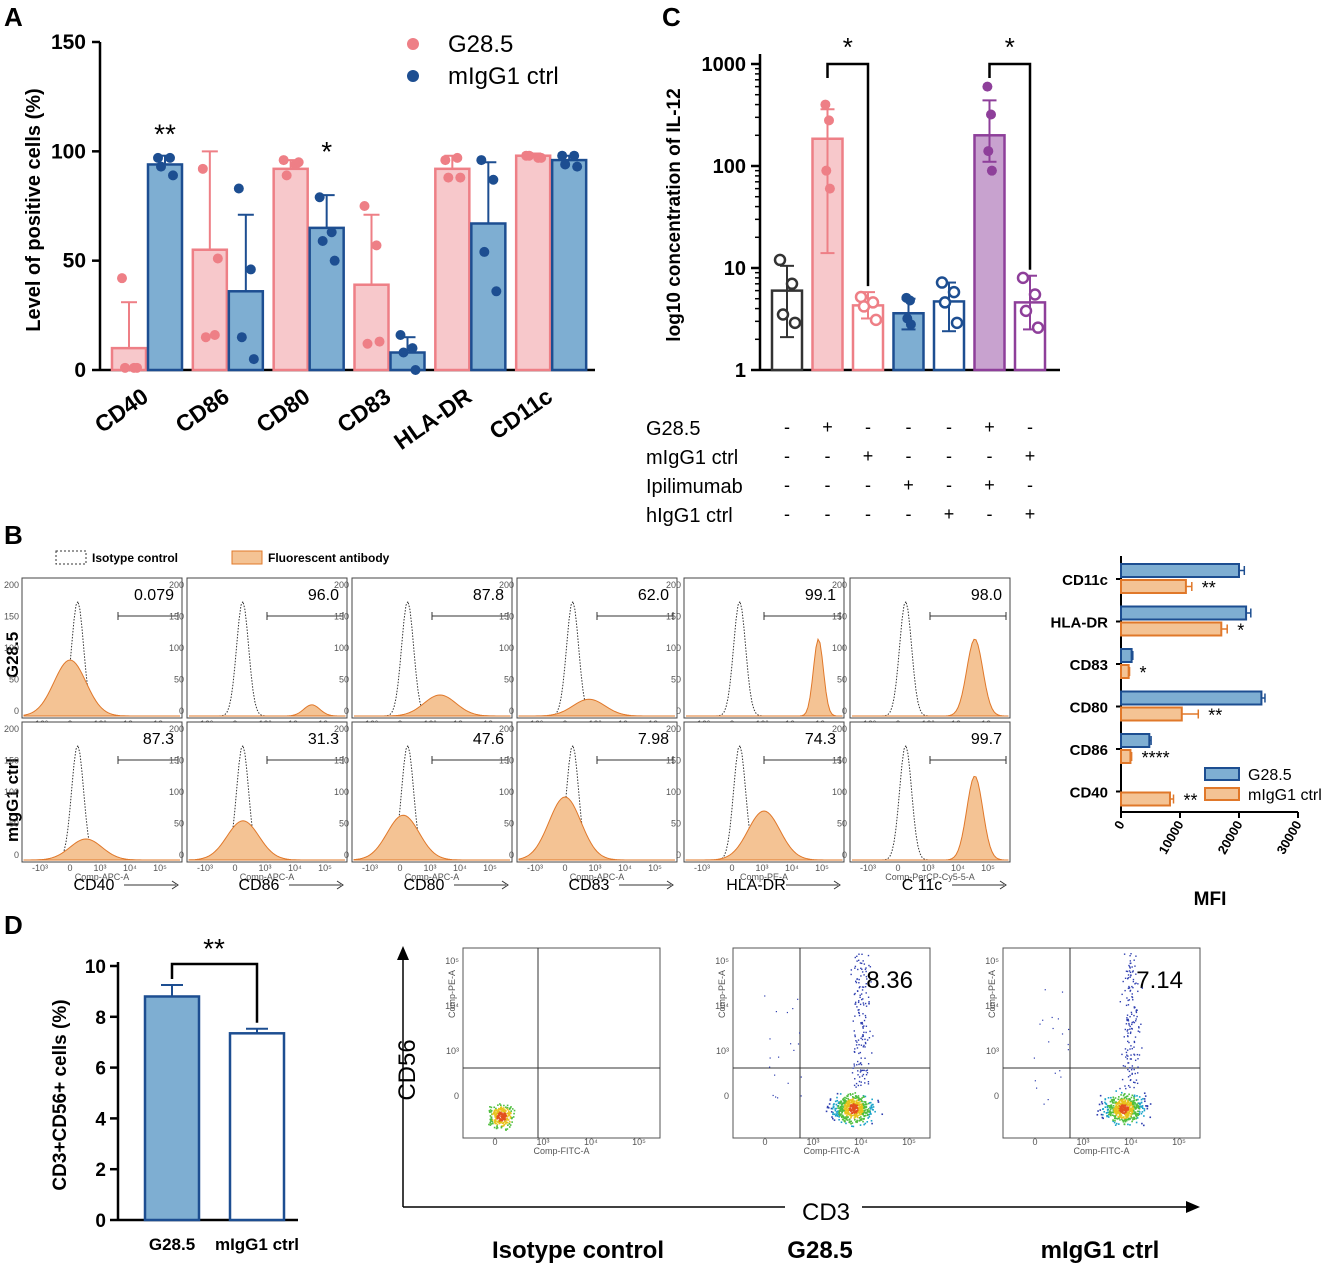 The height and width of the screenshot is (1265, 1331). I want to click on flow-xtick: 10⁵, so click(325, 868).